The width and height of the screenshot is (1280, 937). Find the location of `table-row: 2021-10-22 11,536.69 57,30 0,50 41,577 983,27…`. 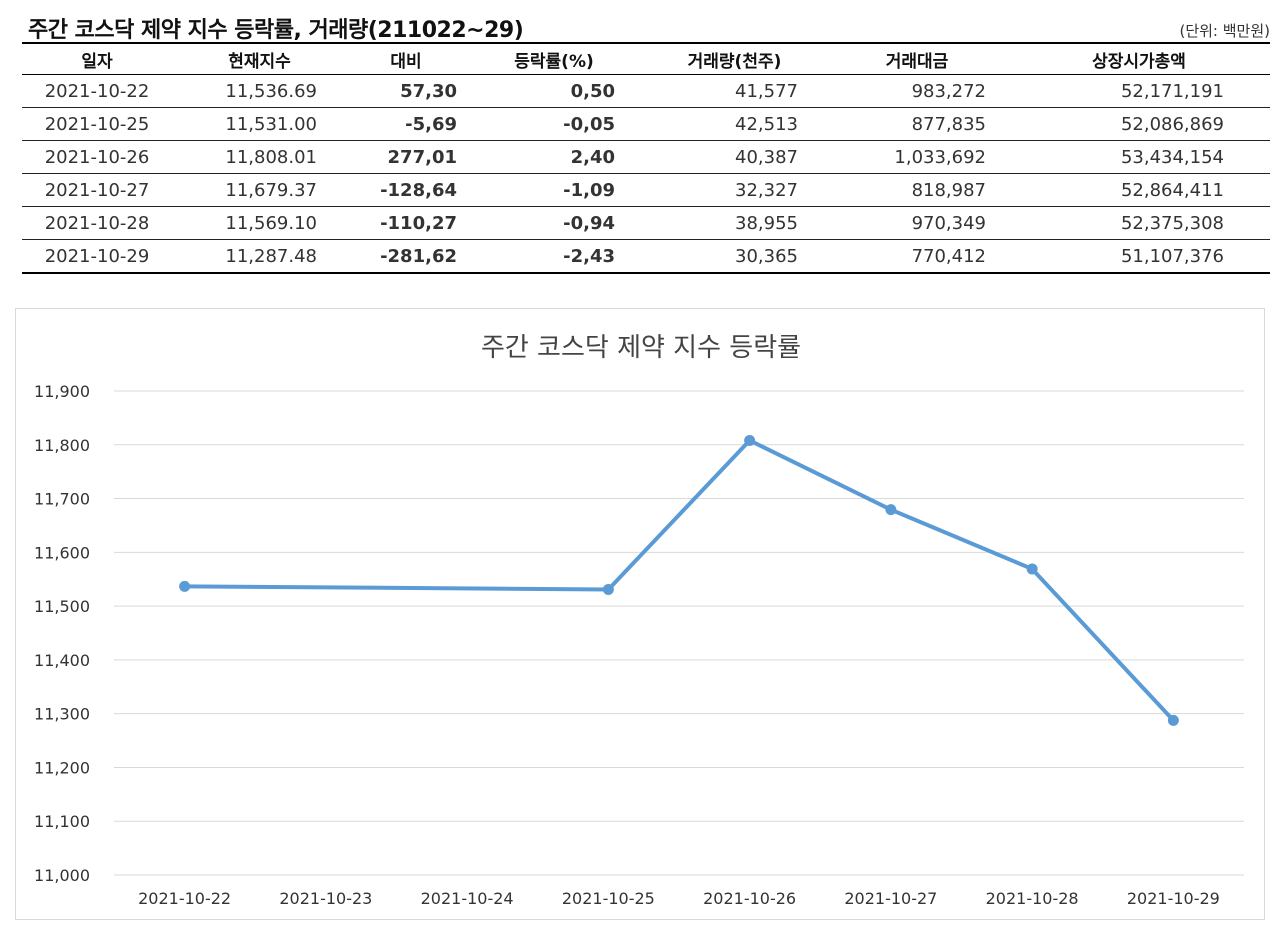

table-row: 2021-10-22 11,536.69 57,30 0,50 41,577 983,27… is located at coordinates (646, 91).